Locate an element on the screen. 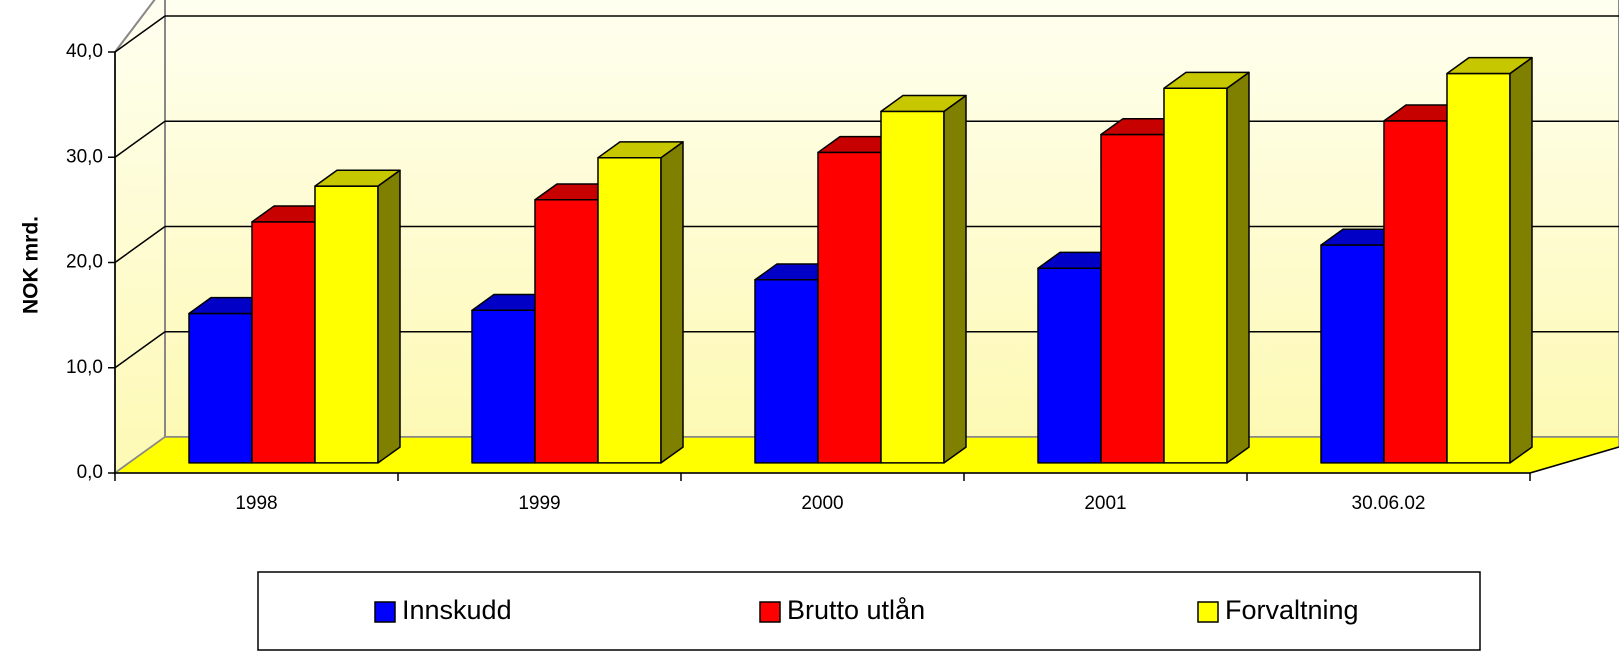 Image resolution: width=1619 pixels, height=672 pixels. legend-label: Brutto utlån is located at coordinates (856, 610).